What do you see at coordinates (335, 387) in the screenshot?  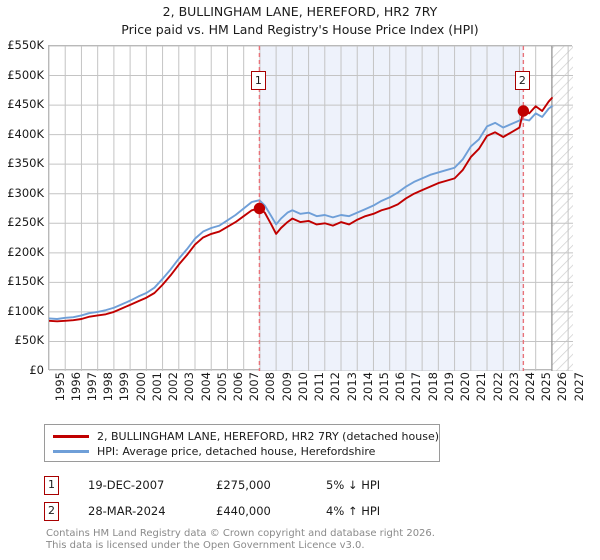 I see `x-axis-tick: 2012` at bounding box center [335, 387].